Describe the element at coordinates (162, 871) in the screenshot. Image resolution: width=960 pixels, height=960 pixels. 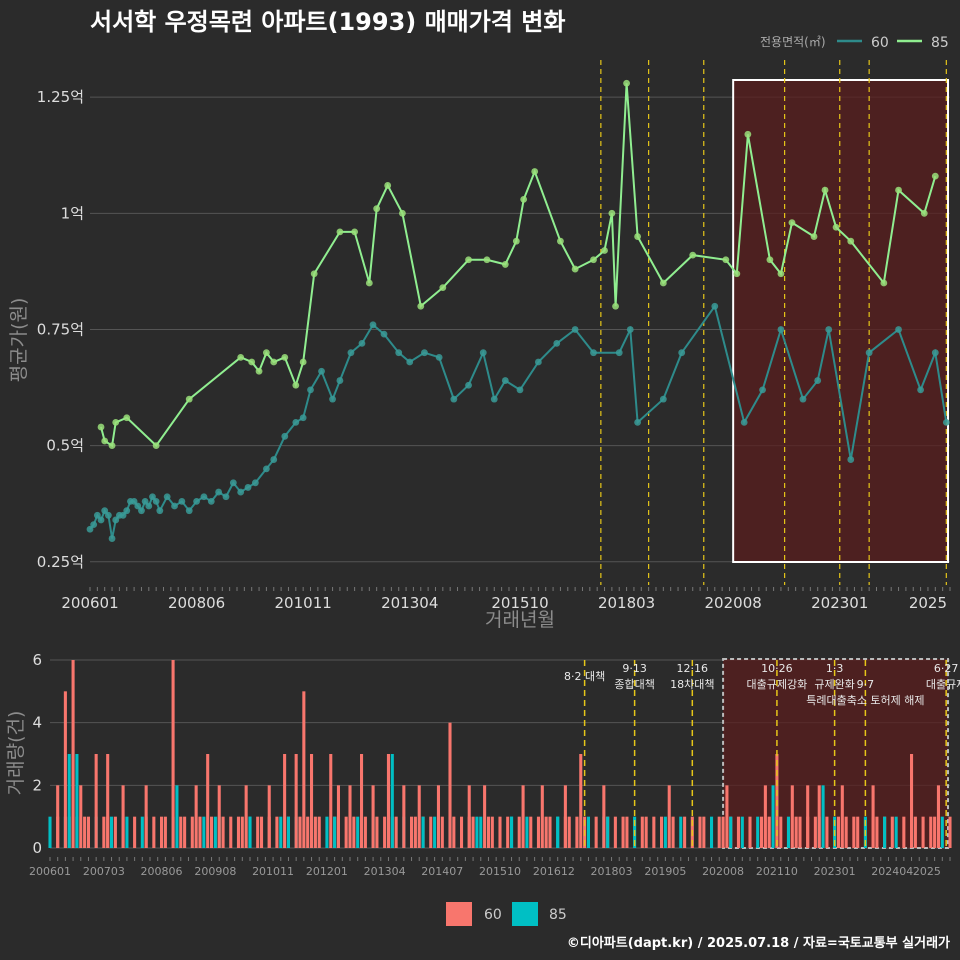
I see `bottom-x-tick-label: 200806` at that location.